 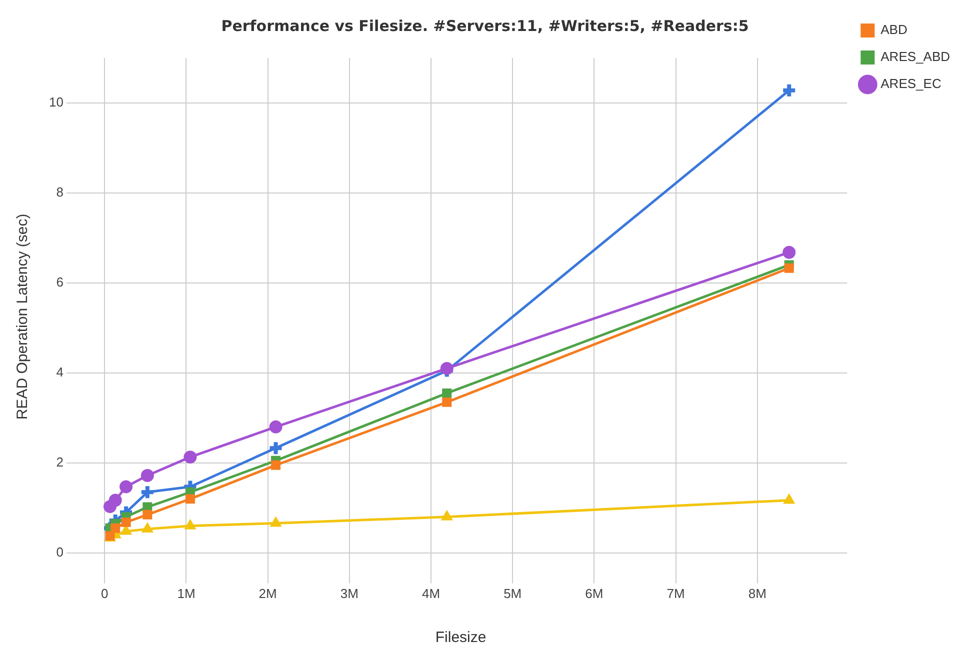 I want to click on y-axis-title: READ Operation Latency (sec), so click(x=23, y=317).